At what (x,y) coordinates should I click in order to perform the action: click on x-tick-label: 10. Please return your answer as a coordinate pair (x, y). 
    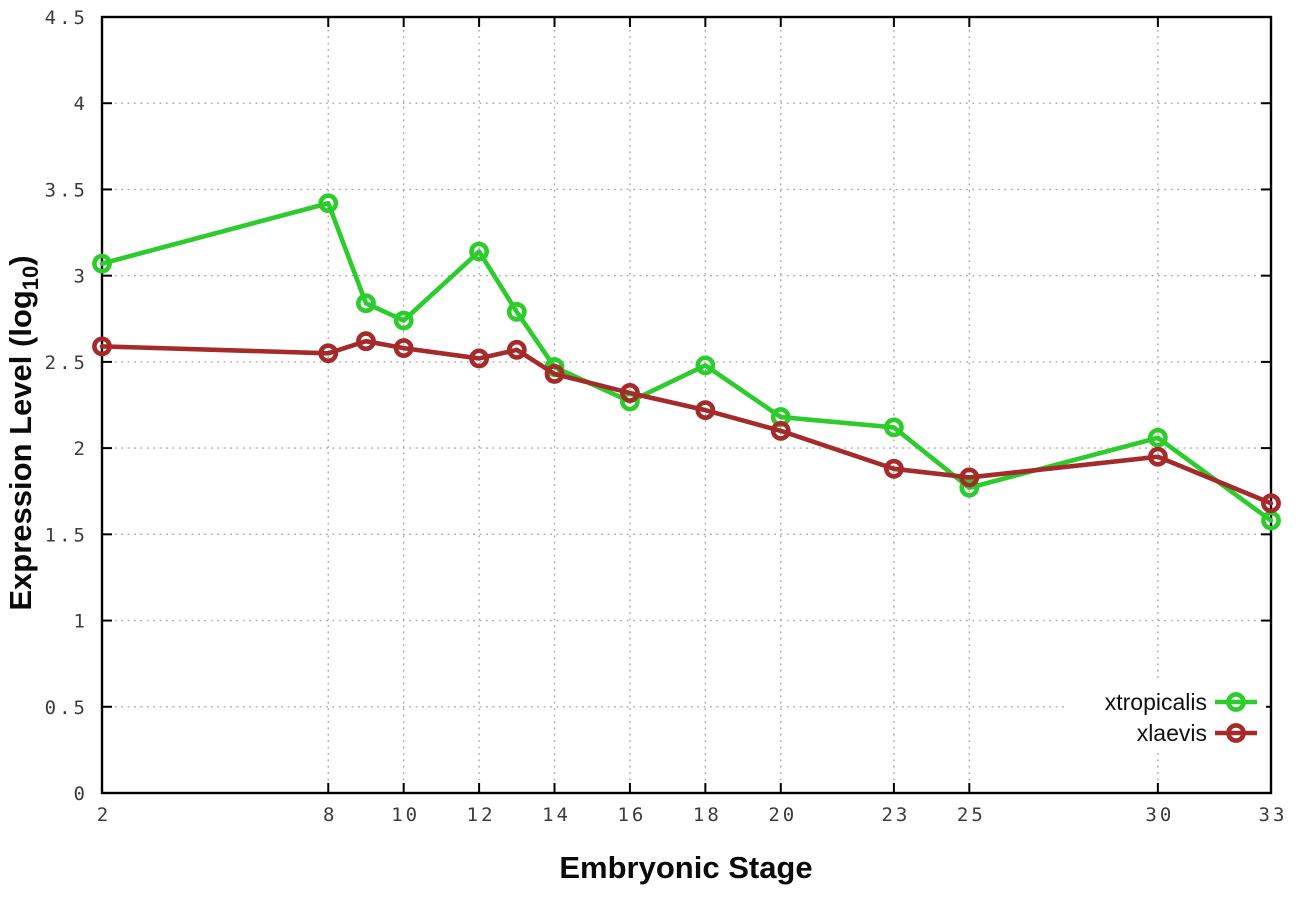
    Looking at the image, I should click on (405, 815).